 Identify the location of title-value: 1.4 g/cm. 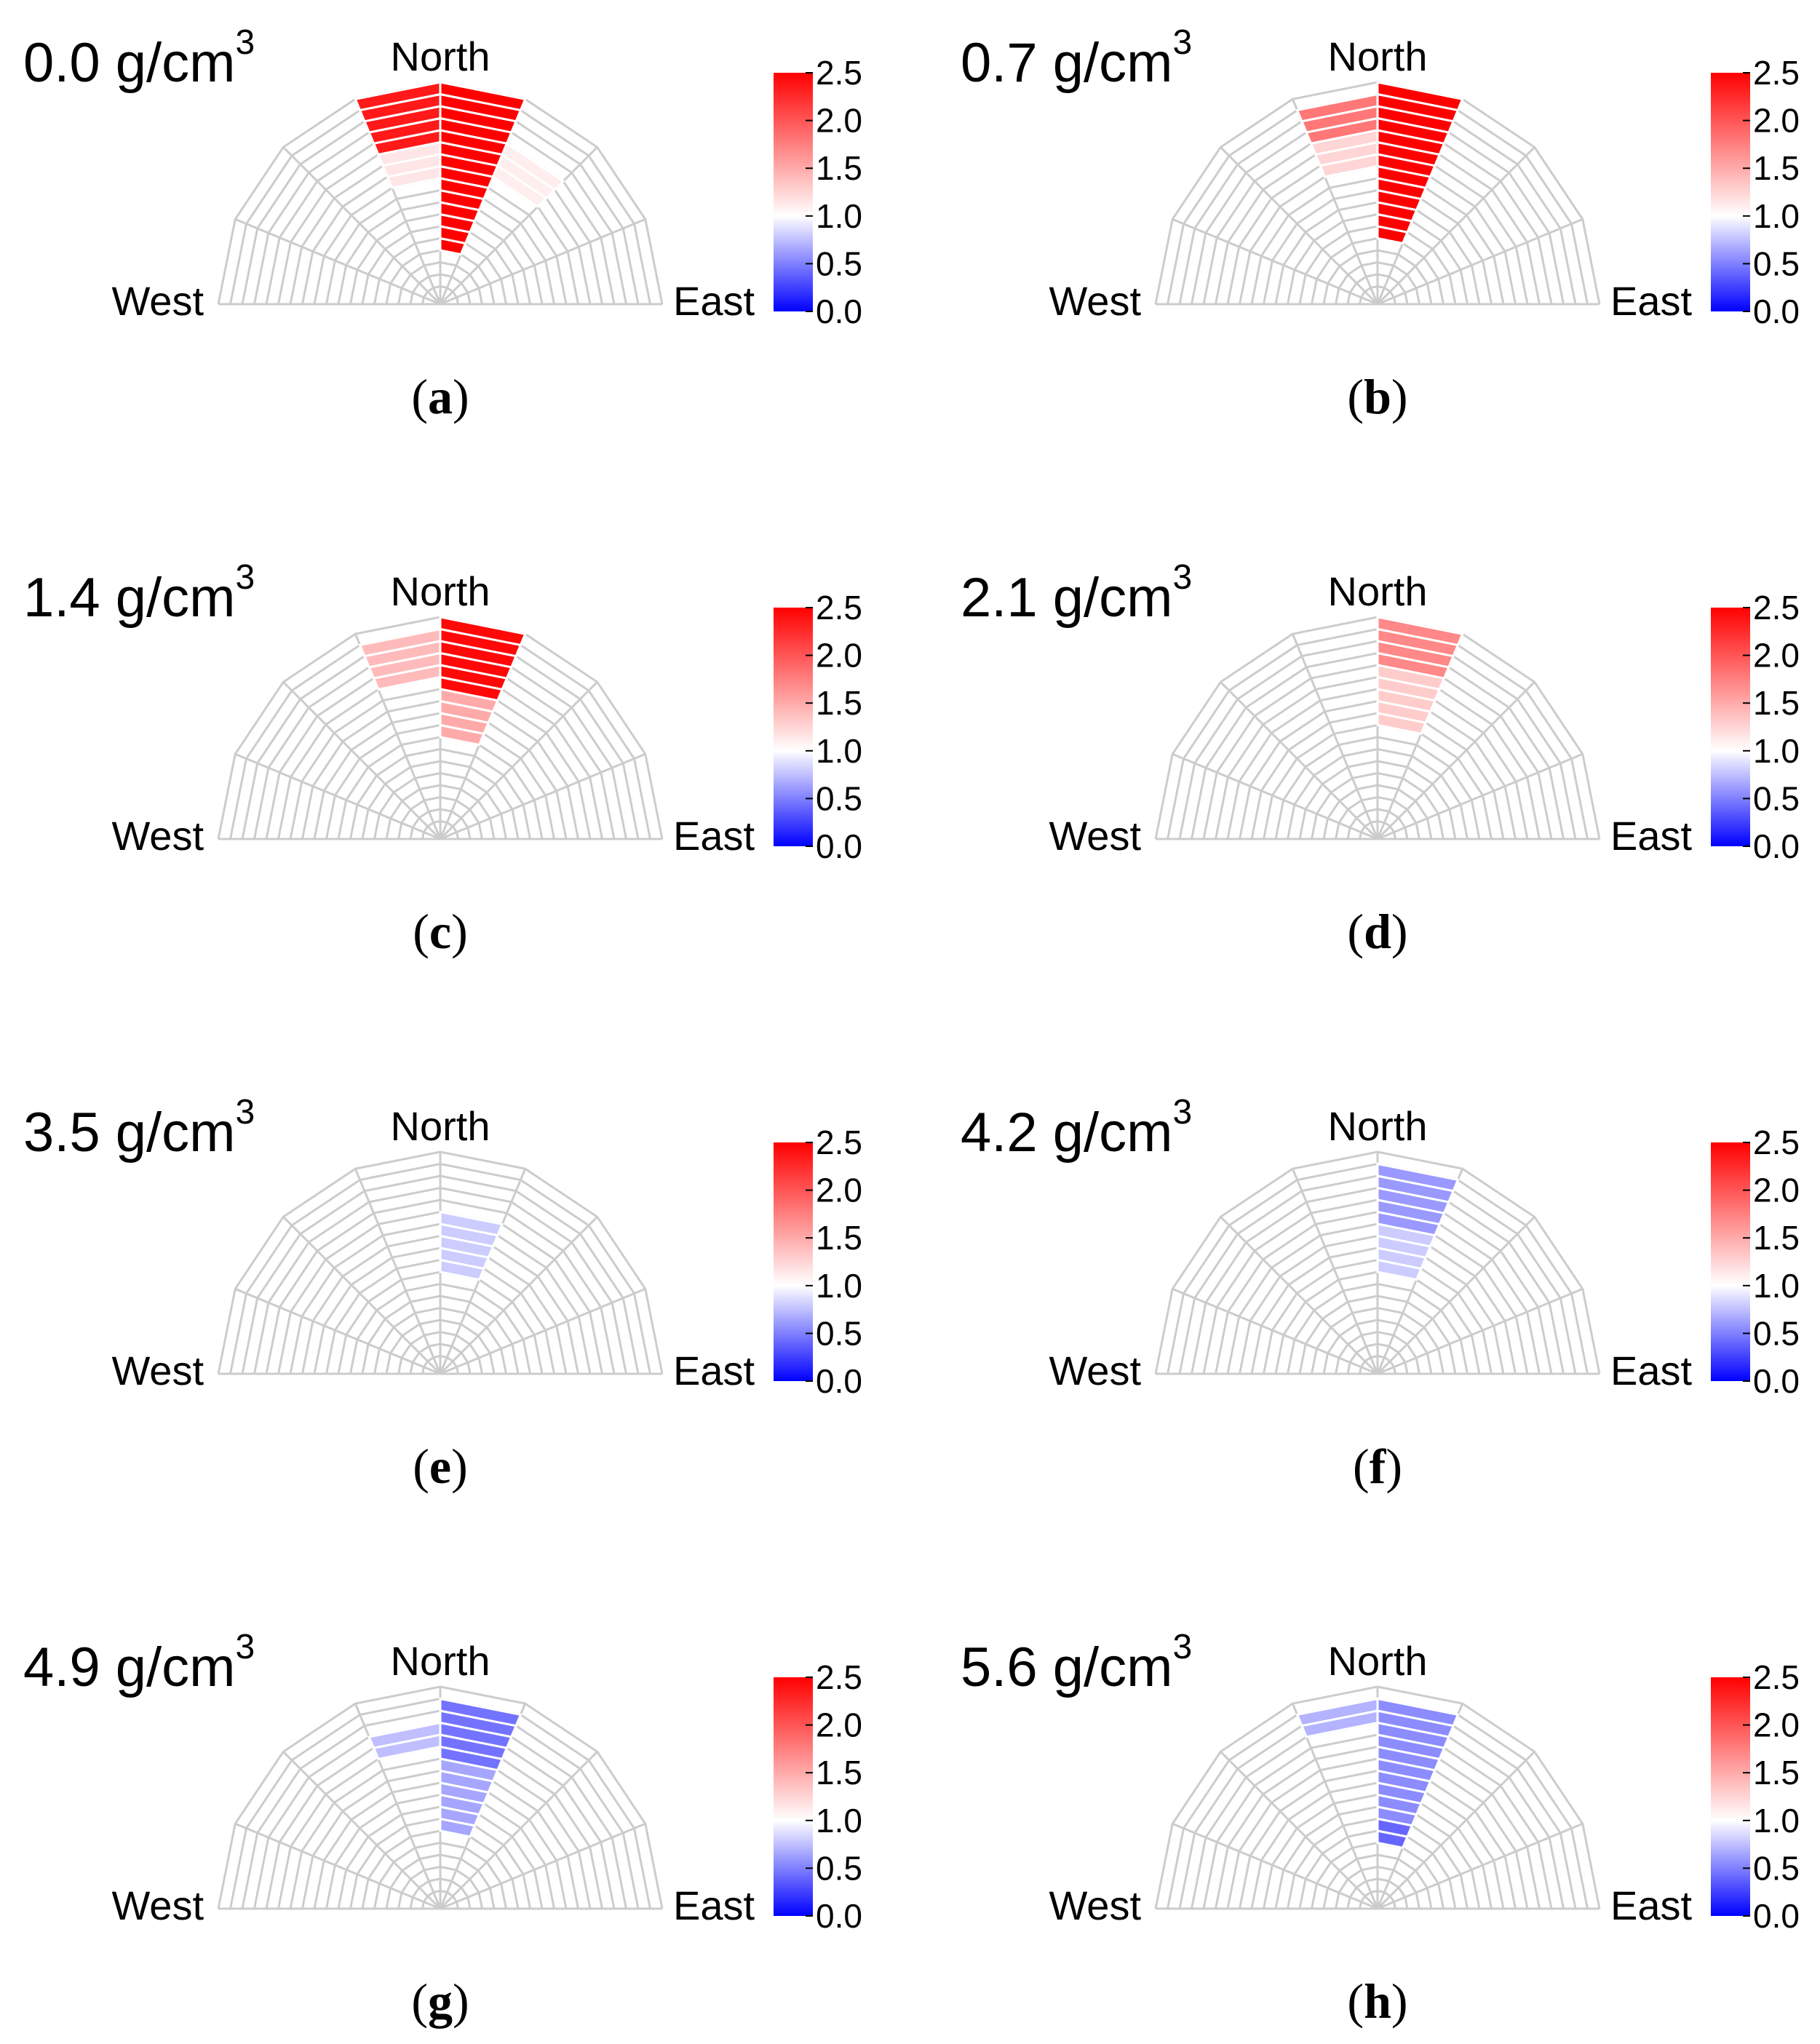
(129, 598).